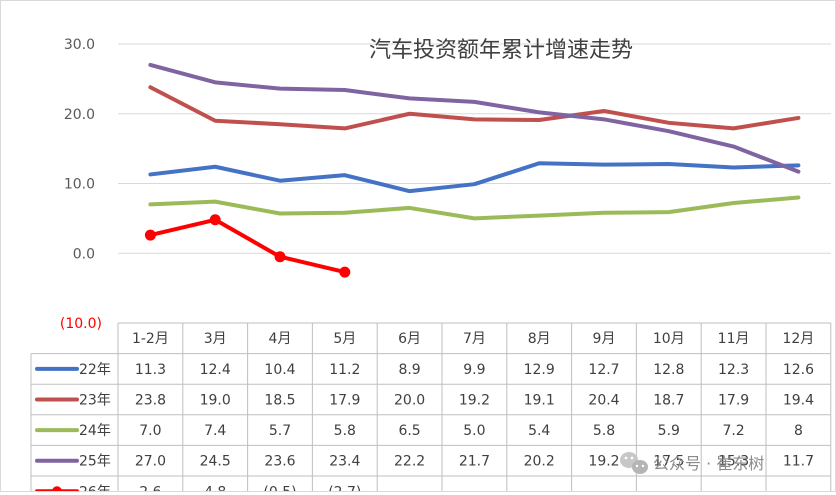  I want to click on table-cell: 11.2, so click(344, 370).